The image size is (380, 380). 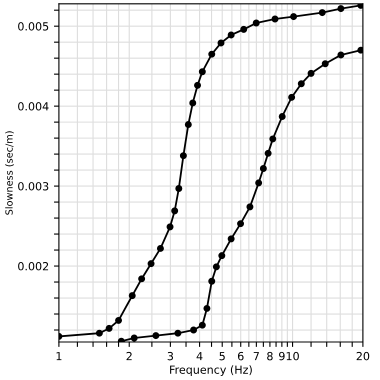 What do you see at coordinates (292, 356) in the screenshot?
I see `x-tick-label: 10` at bounding box center [292, 356].